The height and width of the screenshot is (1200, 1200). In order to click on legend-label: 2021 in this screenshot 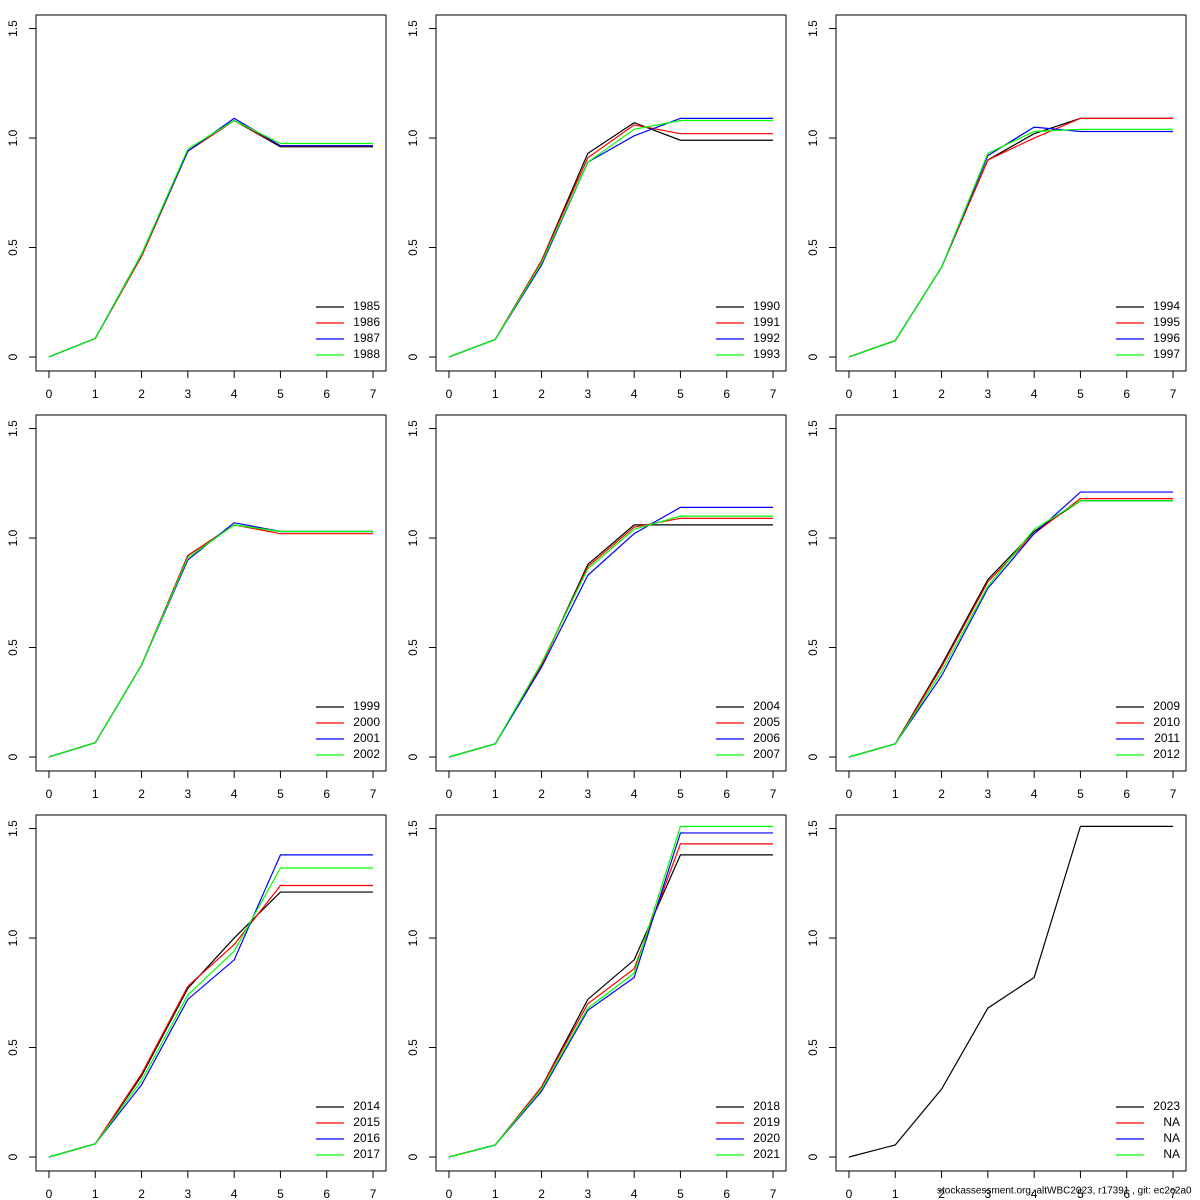, I will do `click(766, 1154)`.